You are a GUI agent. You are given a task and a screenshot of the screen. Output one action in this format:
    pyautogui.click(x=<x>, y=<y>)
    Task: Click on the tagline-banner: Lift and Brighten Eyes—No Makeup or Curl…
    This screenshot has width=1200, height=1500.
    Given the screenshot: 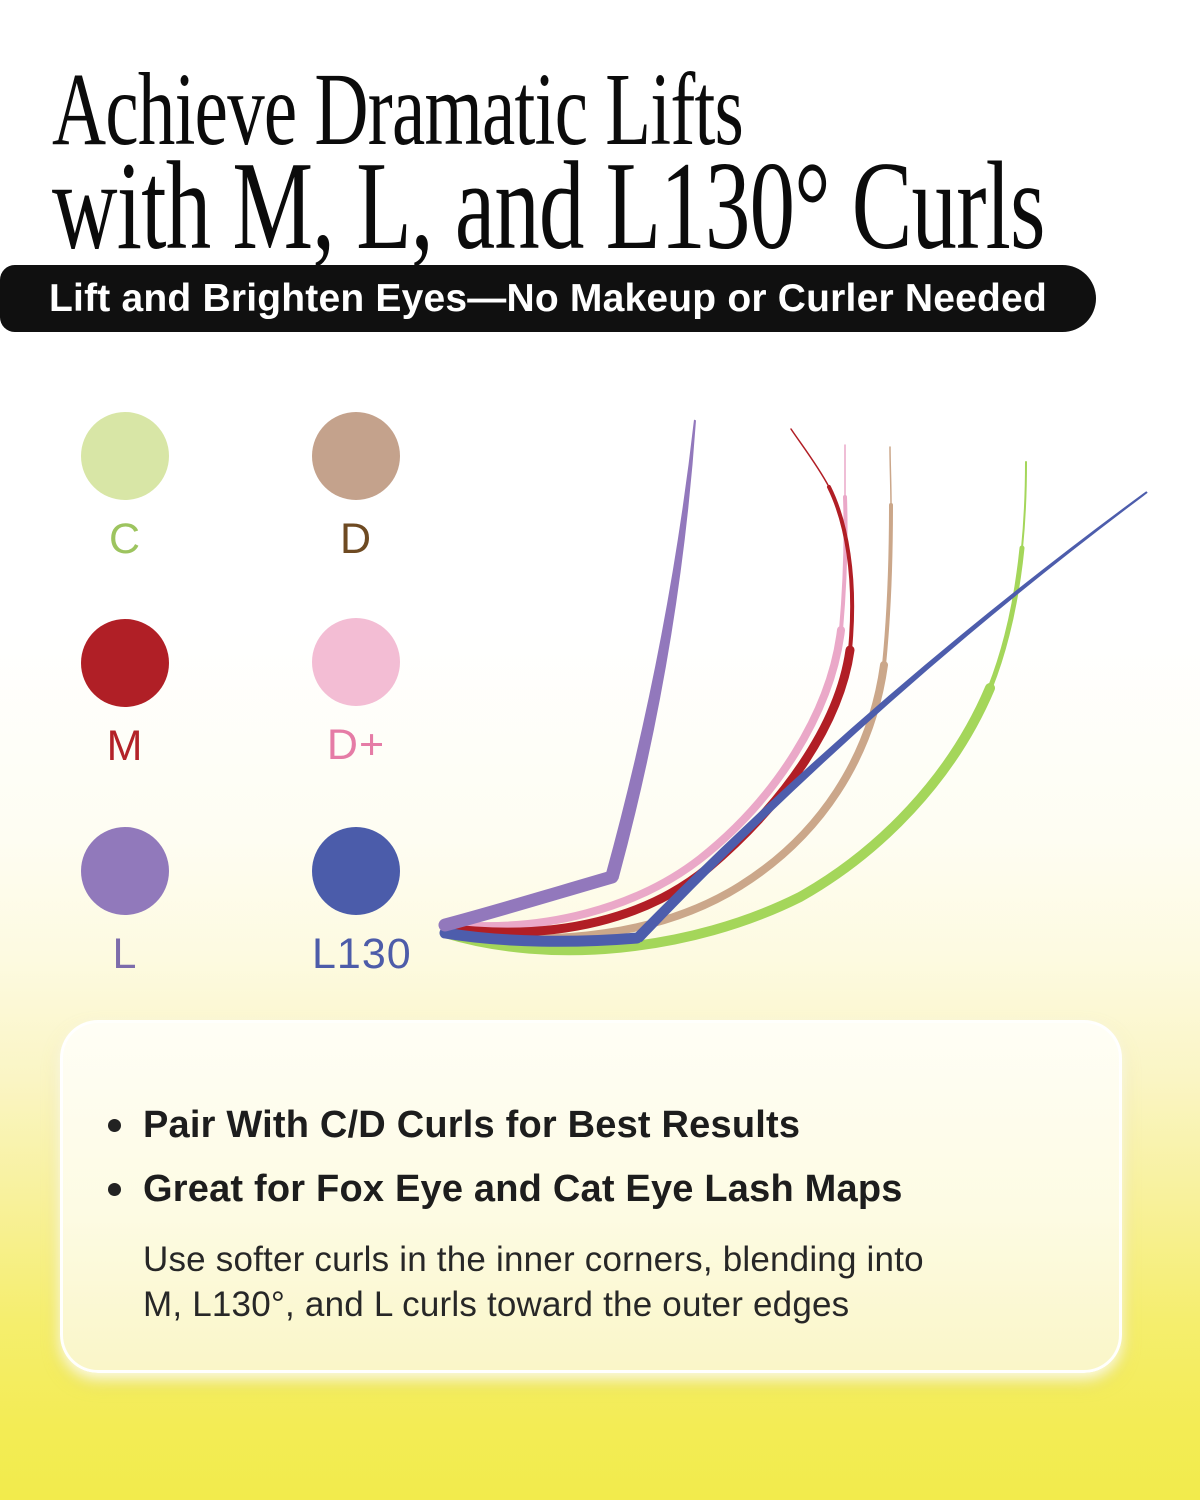 What is the action you would take?
    pyautogui.click(x=548, y=298)
    